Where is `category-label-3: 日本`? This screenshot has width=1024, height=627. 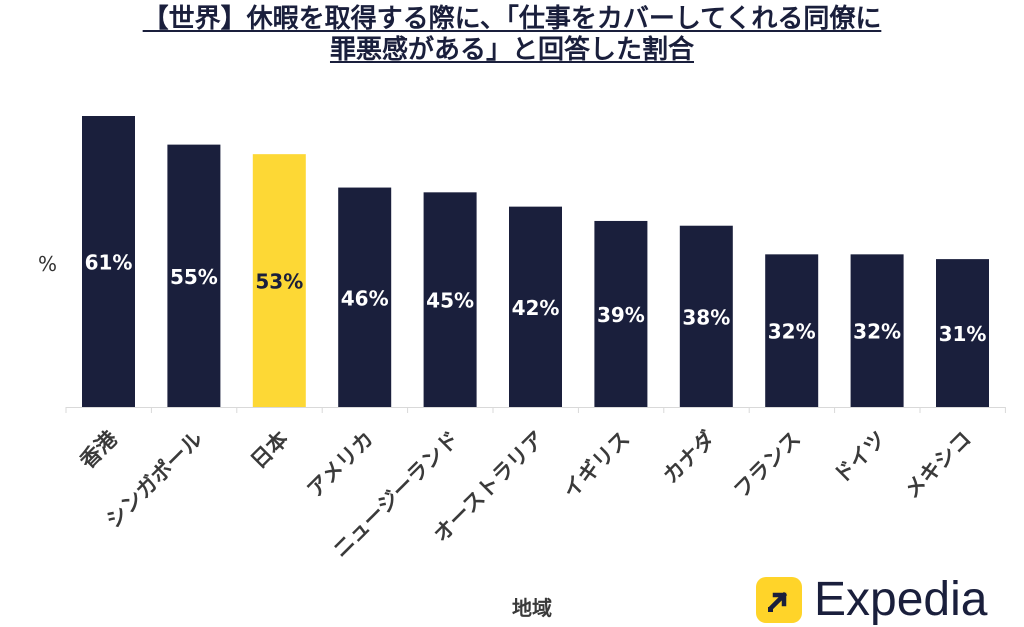 category-label-3: 日本 is located at coordinates (269, 450).